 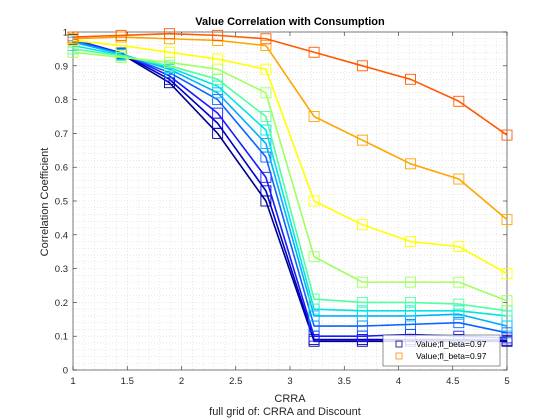 What do you see at coordinates (65, 33) in the screenshot?
I see `y-tick-label: 1` at bounding box center [65, 33].